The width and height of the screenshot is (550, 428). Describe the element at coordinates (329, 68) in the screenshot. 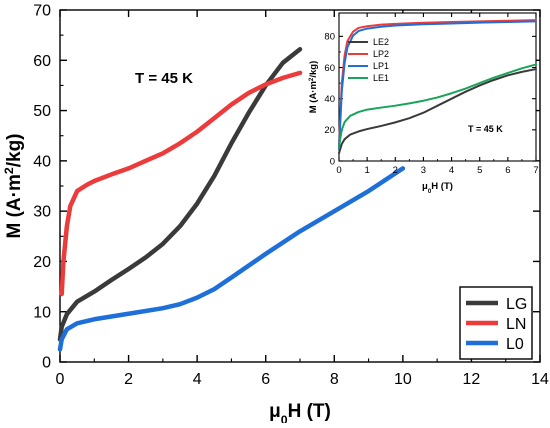

I see `inset-y-tick-label: 60` at that location.